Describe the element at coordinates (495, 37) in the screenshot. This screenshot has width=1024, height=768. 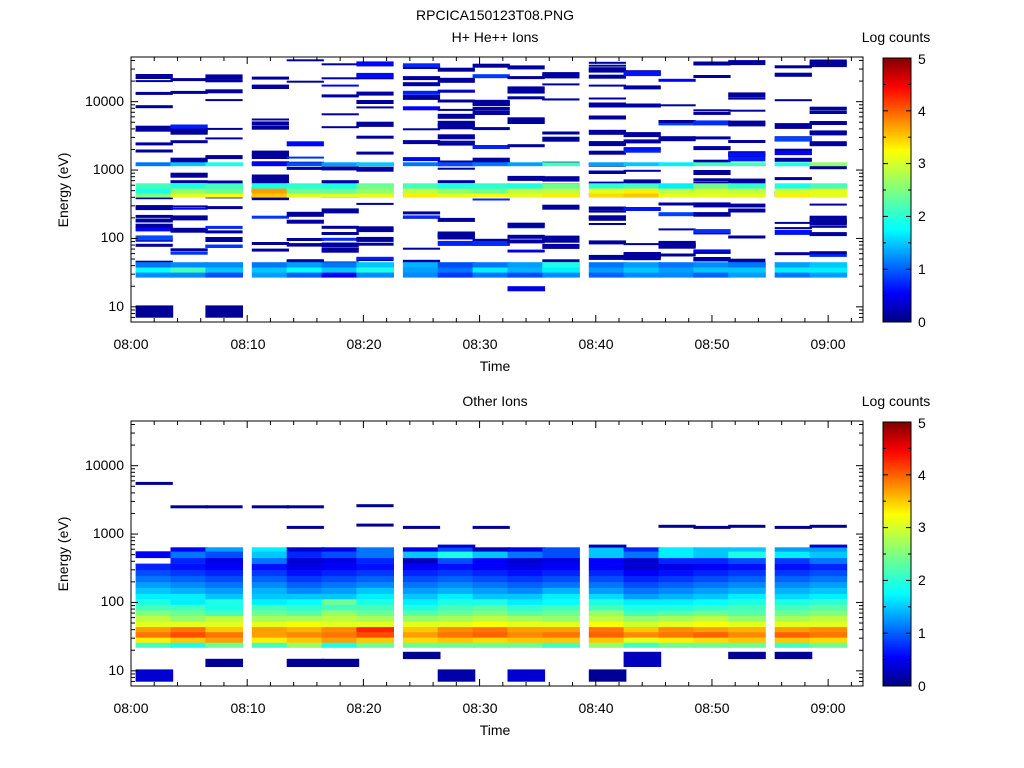
I see `panel-title: H+ He++ Ions` at that location.